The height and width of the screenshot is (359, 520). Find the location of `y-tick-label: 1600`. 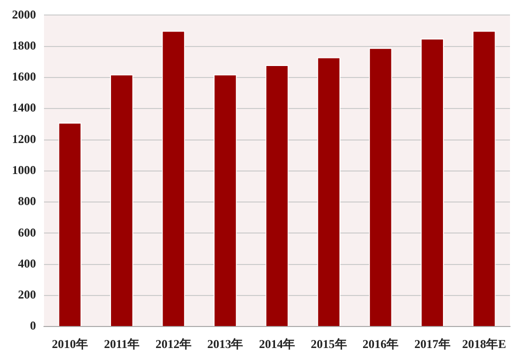

y-tick-label: 1600 is located at coordinates (24, 77).